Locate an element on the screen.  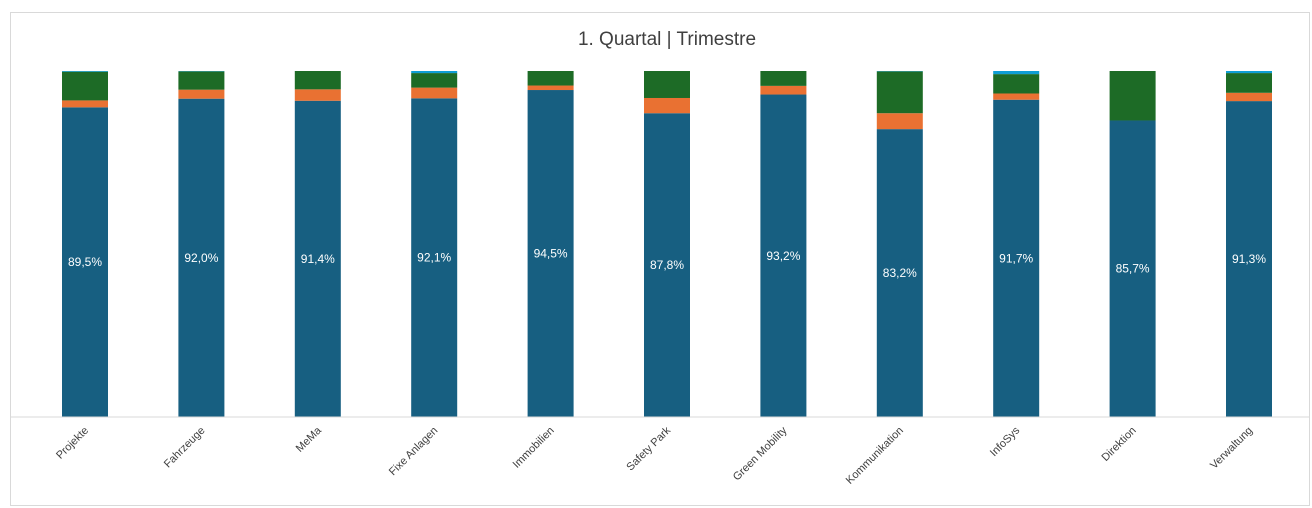
category-label-4: Immobilien is located at coordinates (534, 448).